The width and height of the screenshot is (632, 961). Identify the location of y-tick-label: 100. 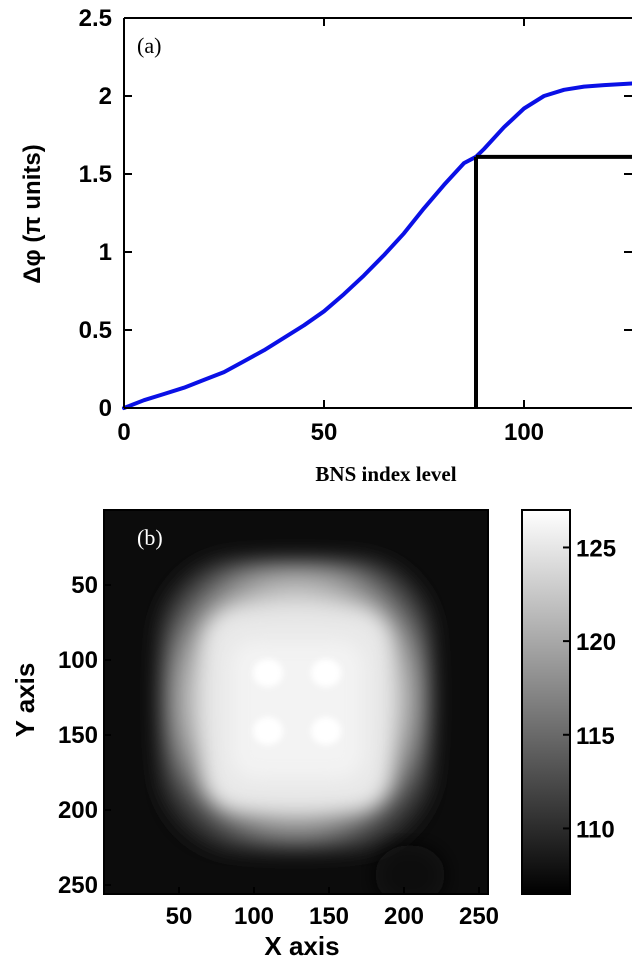
(78, 660).